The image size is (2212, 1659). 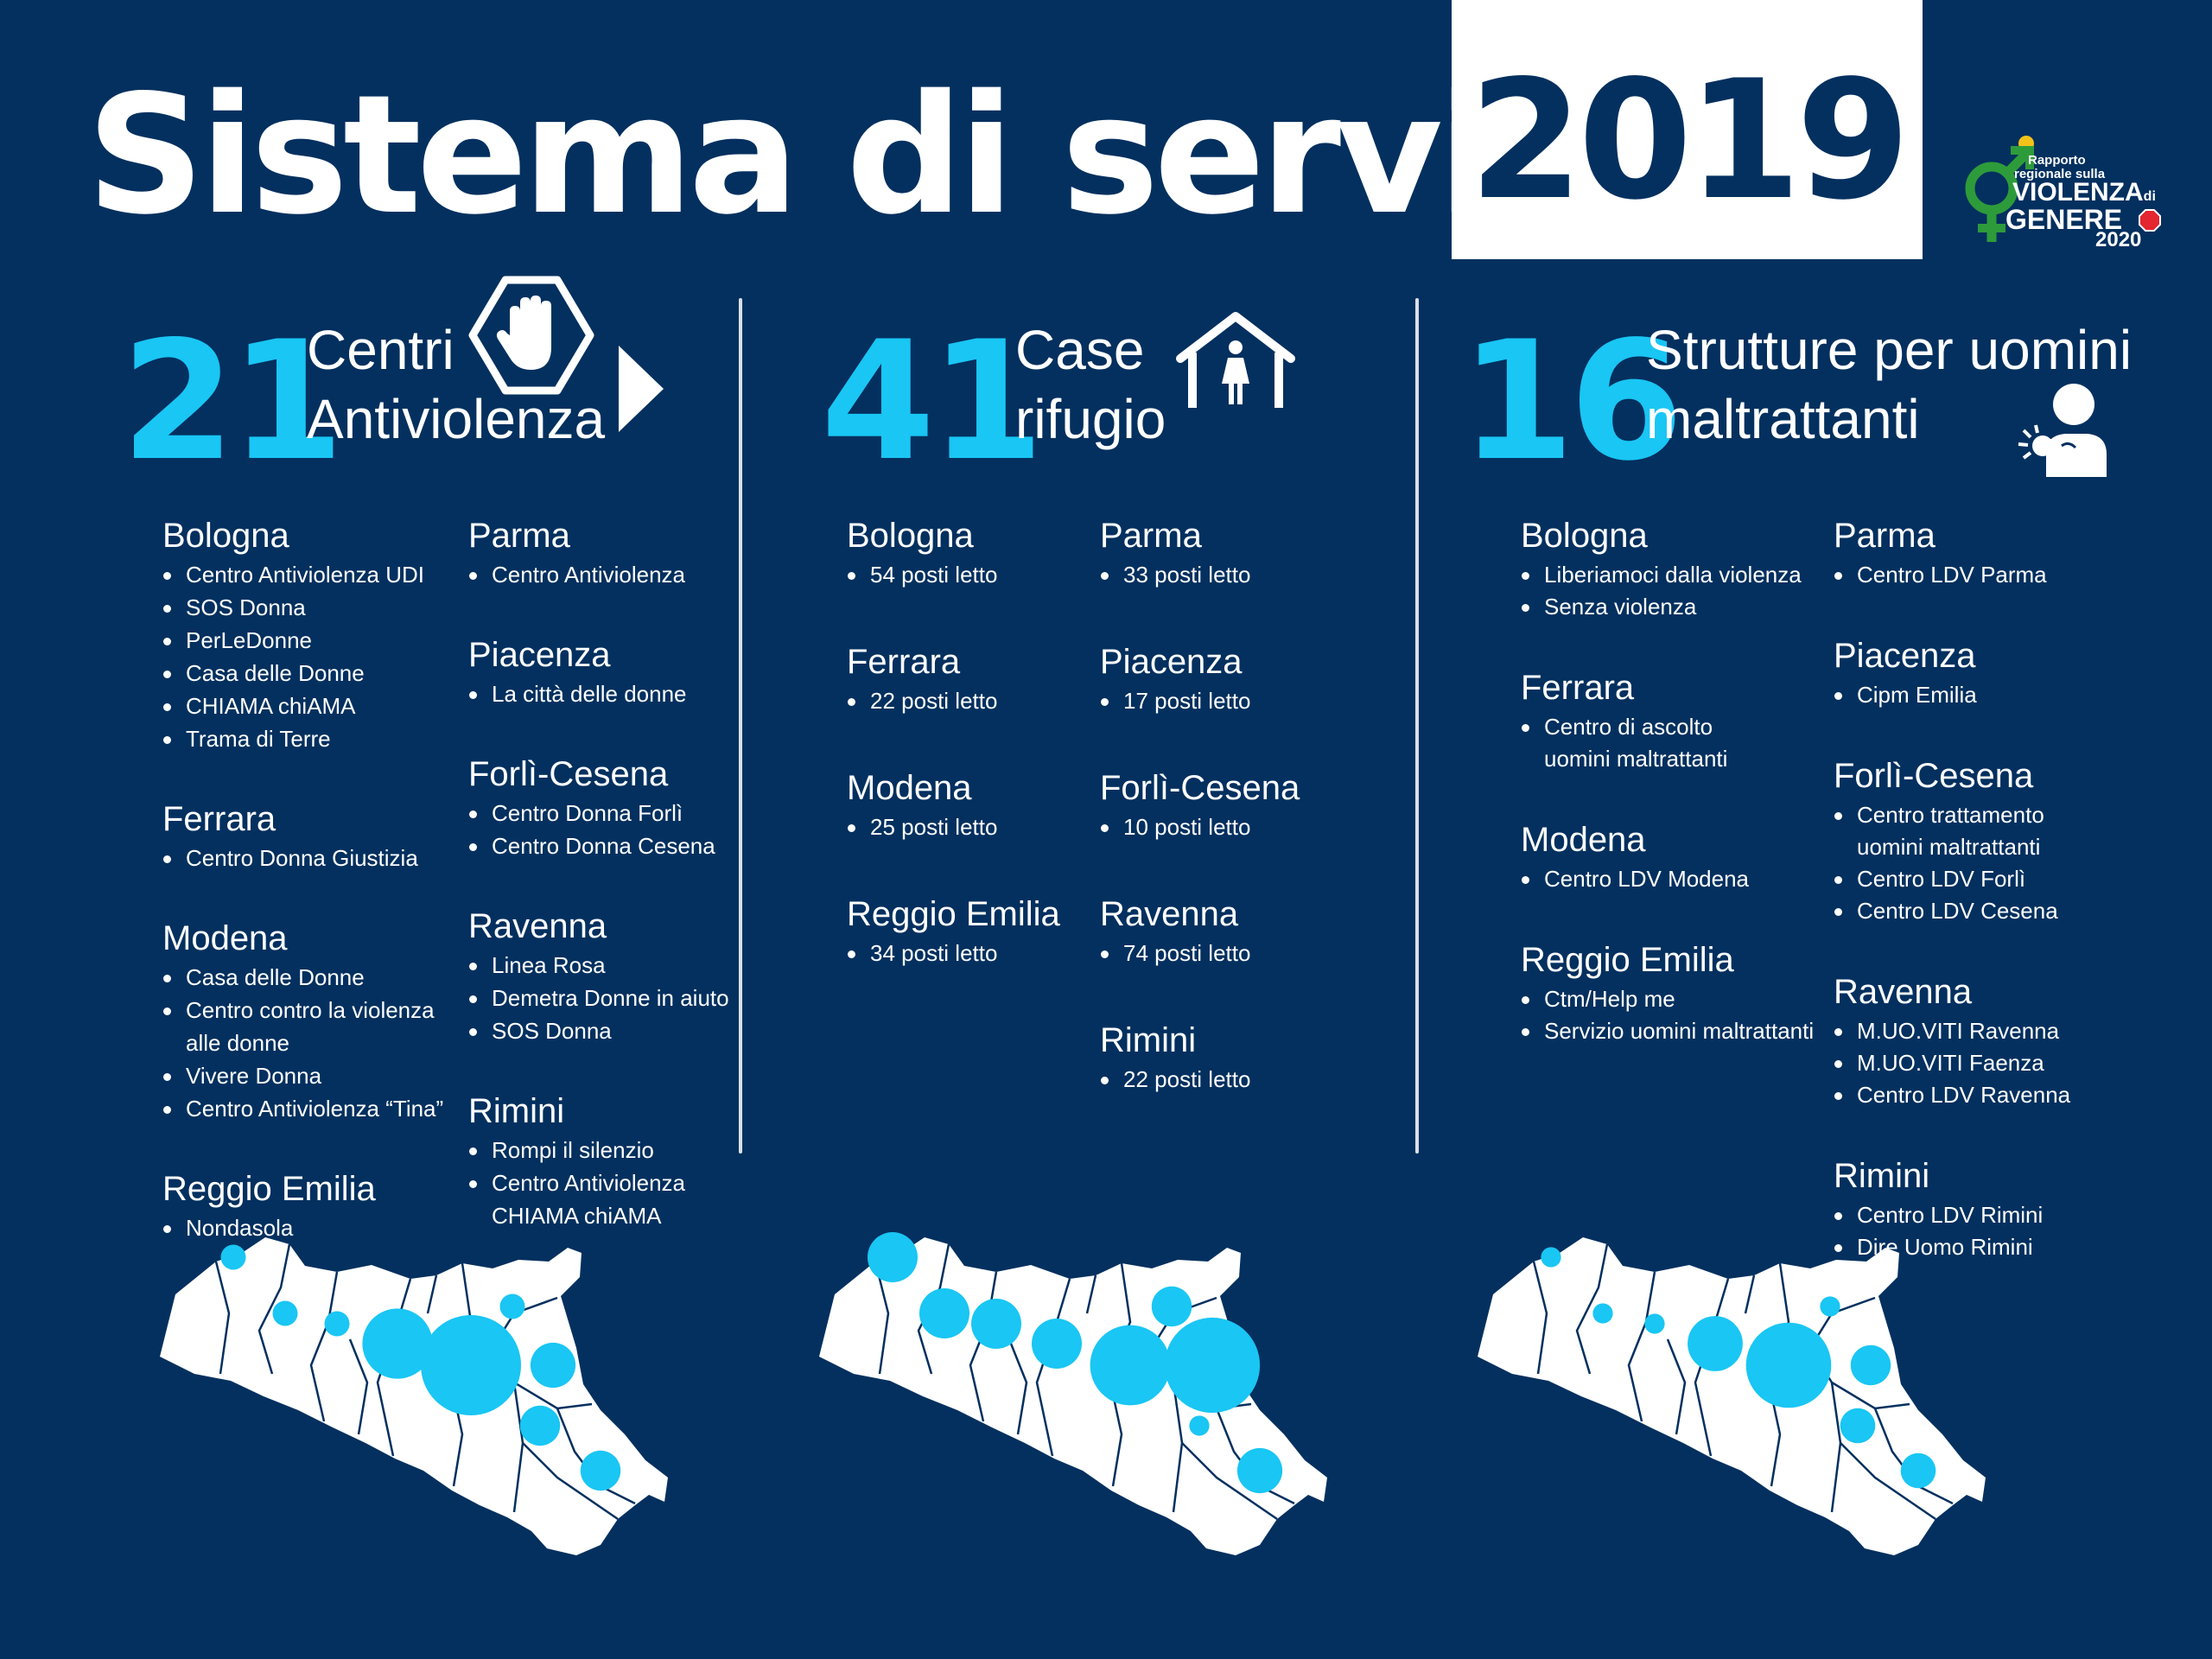 I want to click on shelter-house-icon, so click(x=1235, y=360).